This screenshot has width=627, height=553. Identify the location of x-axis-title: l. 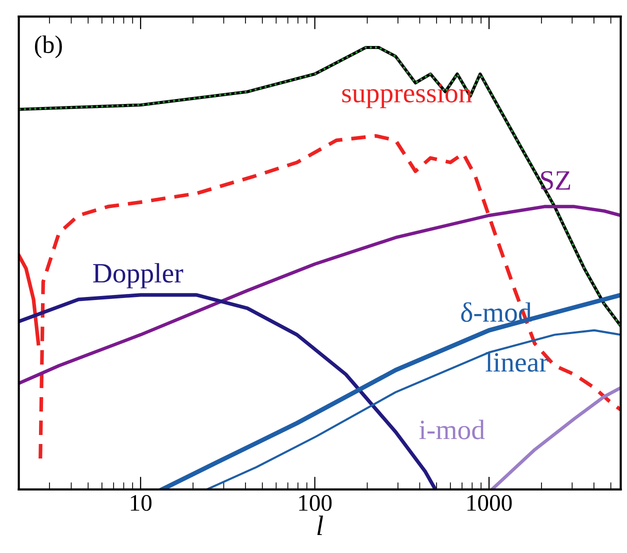
(320, 525).